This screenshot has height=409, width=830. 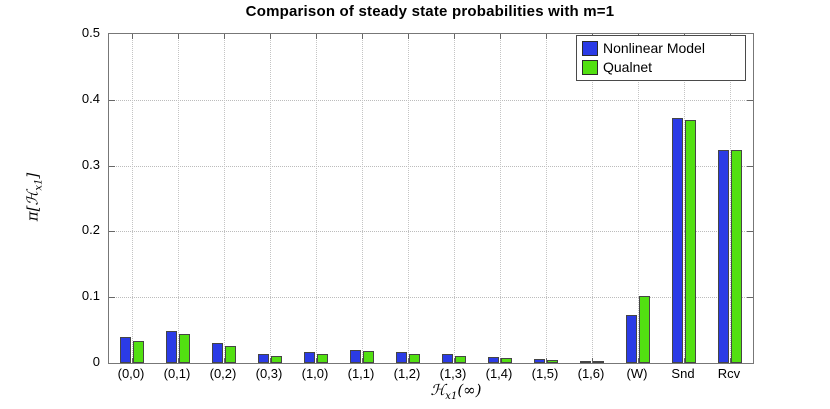 I want to click on x-axis-label-prefix: ℋ, so click(x=438, y=390).